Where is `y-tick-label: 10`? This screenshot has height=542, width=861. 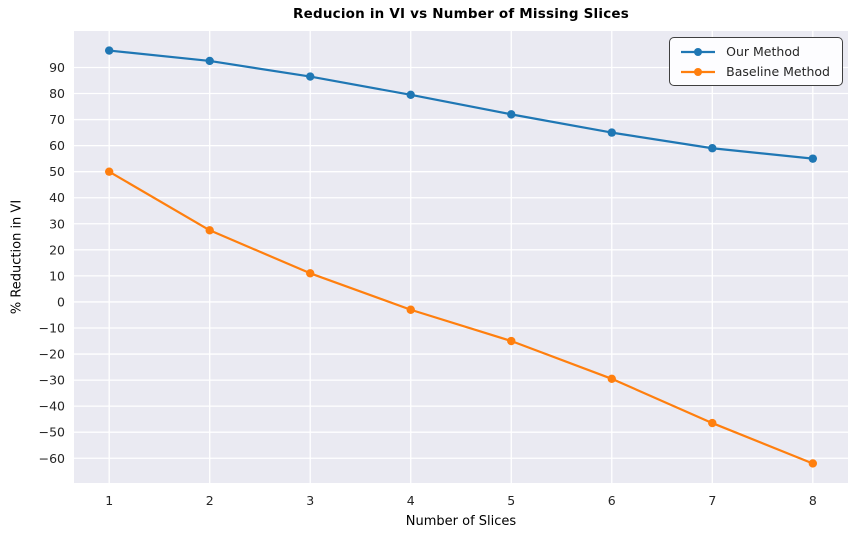 y-tick-label: 10 is located at coordinates (57, 275).